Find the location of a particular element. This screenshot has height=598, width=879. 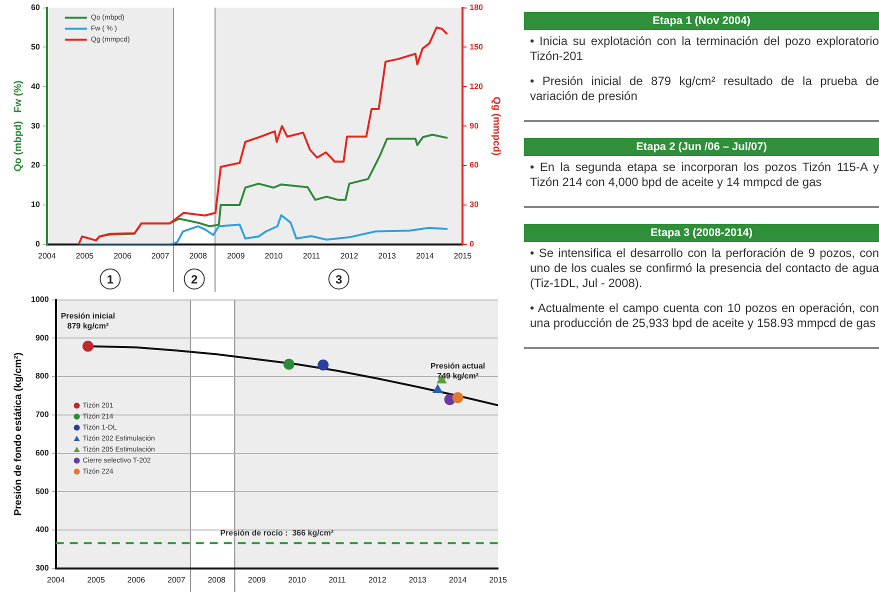

band-label: 3 is located at coordinates (339, 279).